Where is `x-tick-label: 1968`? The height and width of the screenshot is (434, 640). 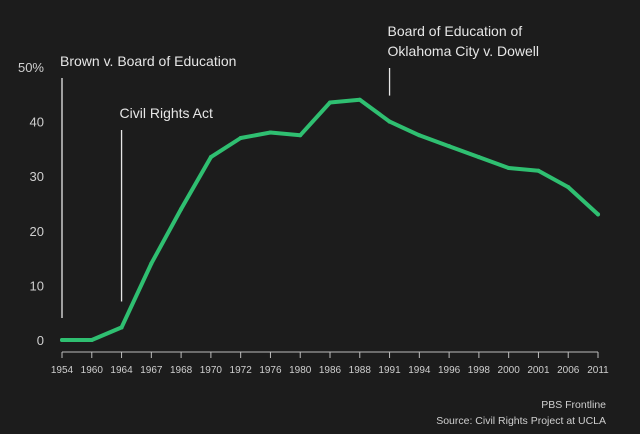
x-tick-label: 1968 is located at coordinates (181, 370).